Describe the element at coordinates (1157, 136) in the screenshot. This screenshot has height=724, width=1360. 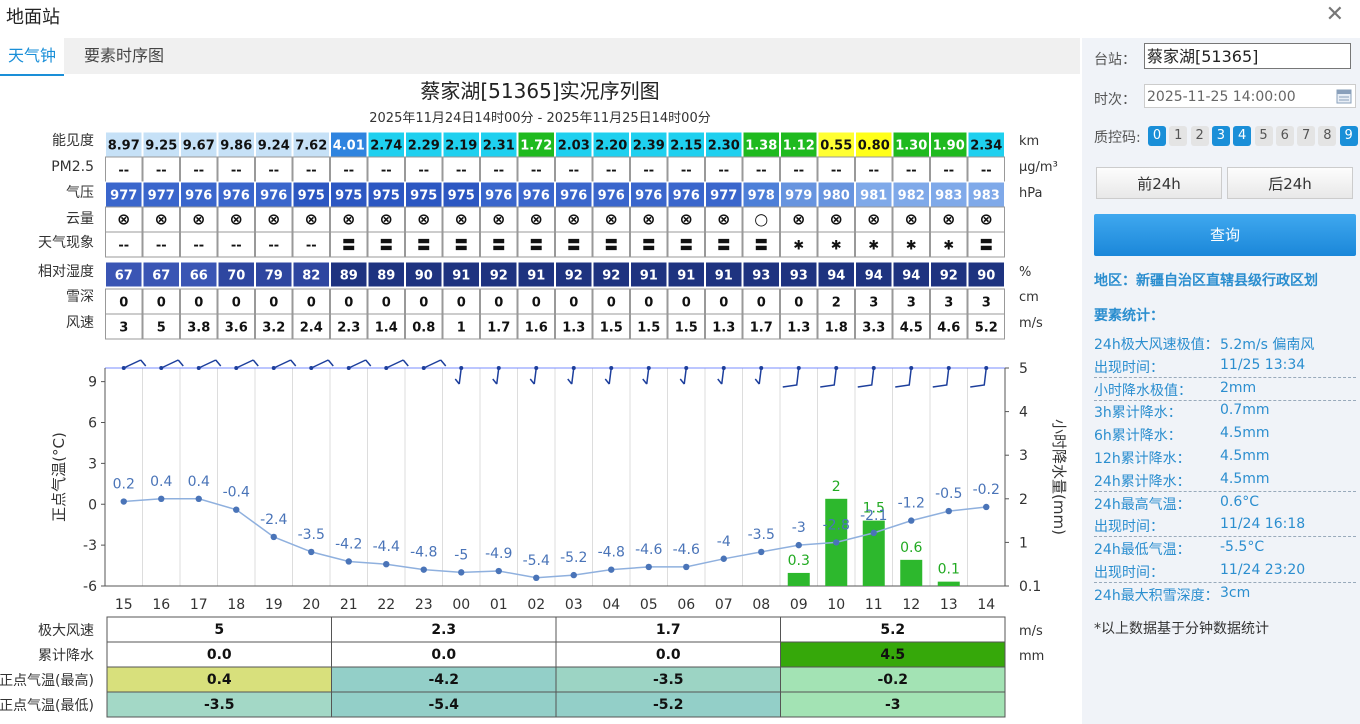
I see `qc-code-0: 0` at that location.